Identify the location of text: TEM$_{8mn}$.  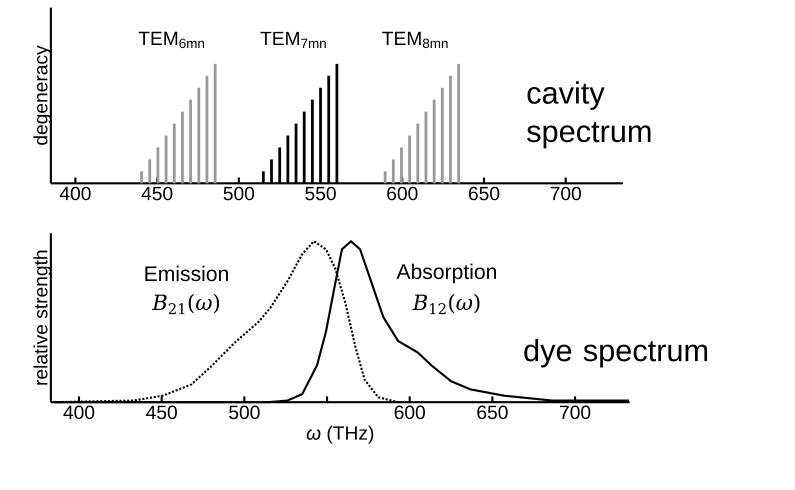
(415, 40).